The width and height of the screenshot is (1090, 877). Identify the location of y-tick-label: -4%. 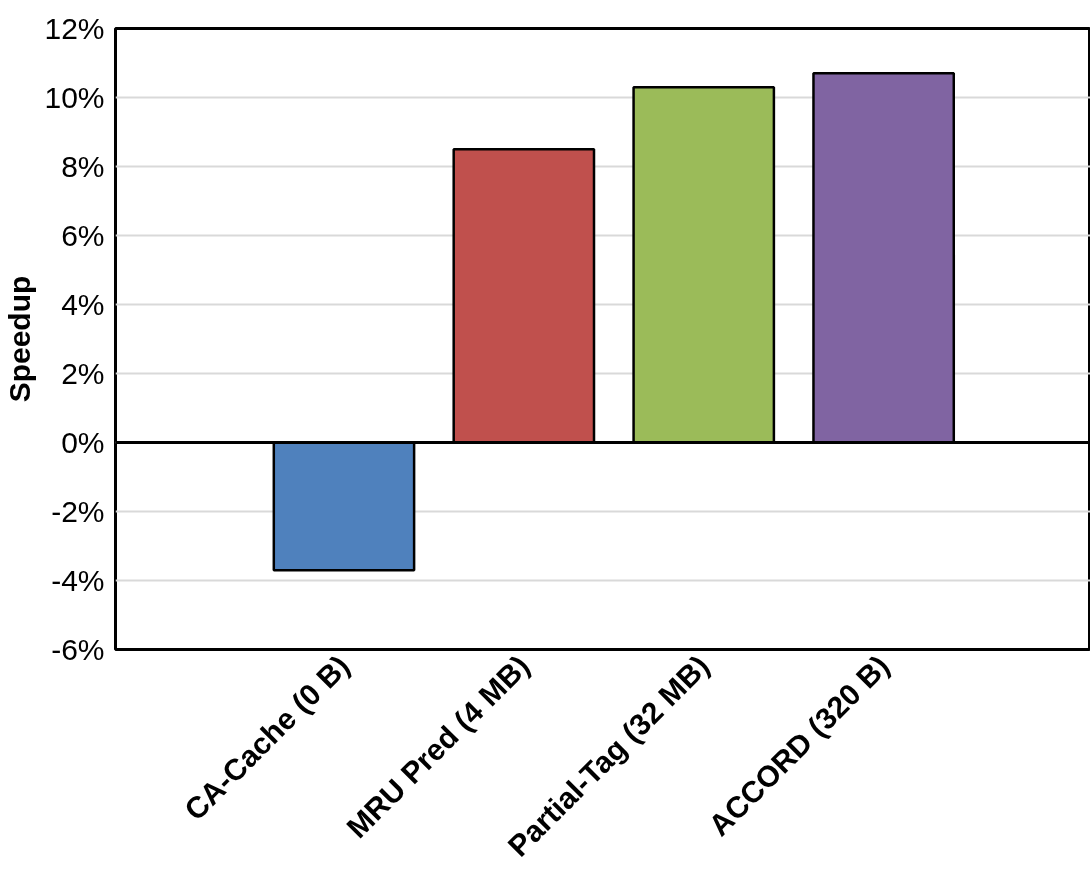
(78, 580).